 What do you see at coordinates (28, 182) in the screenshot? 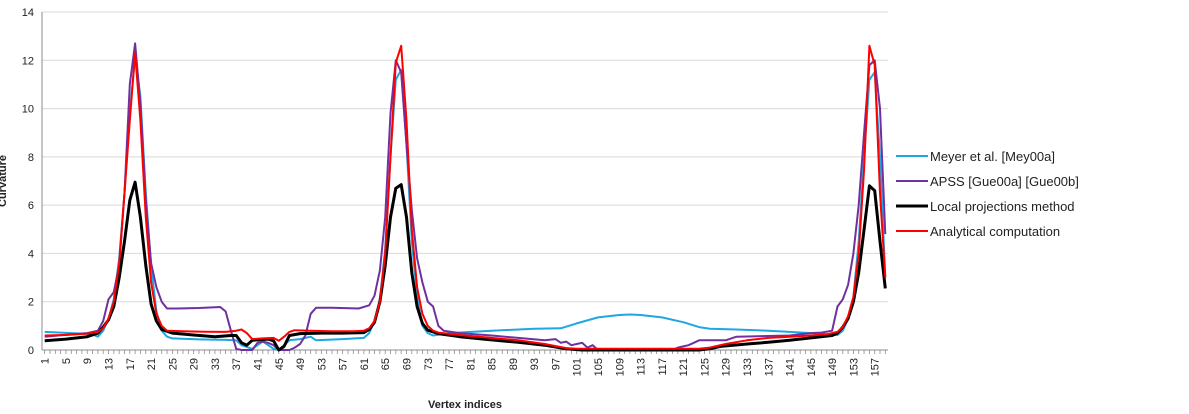
I see `y-tick-labels: 0 2 4 6 8 10 12 14` at bounding box center [28, 182].